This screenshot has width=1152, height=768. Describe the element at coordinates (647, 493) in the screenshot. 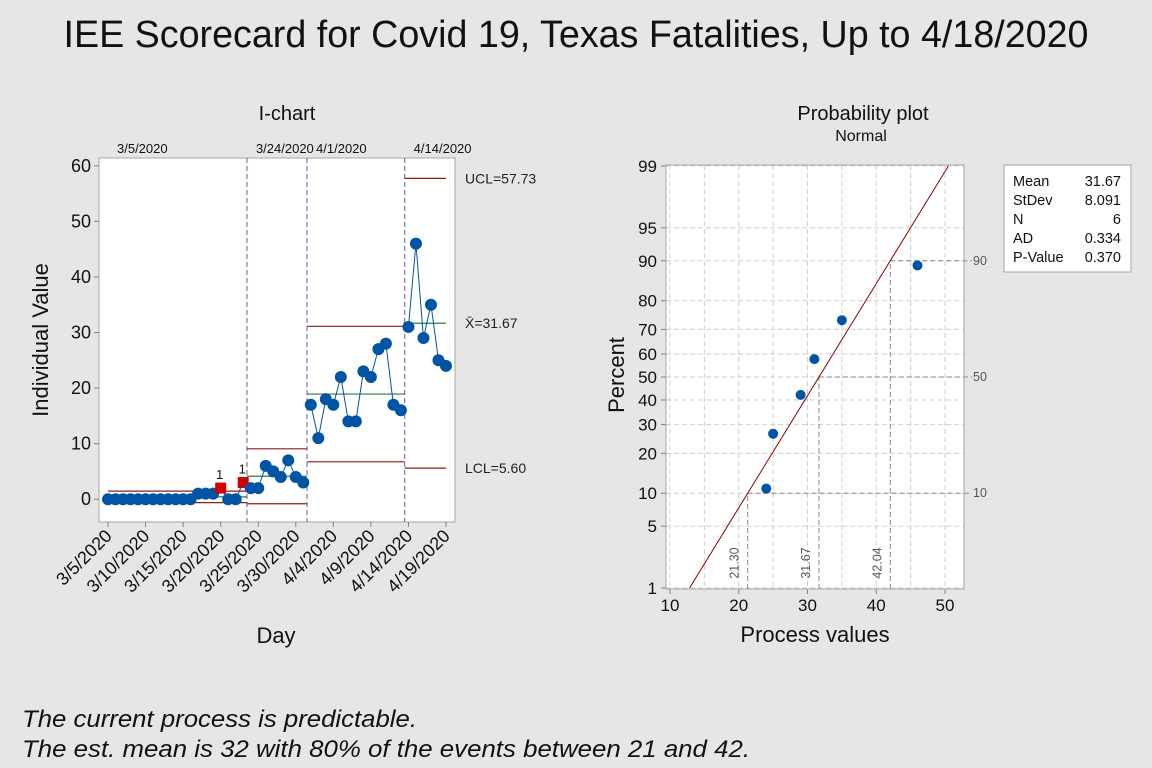

I see `probplot-y-tick-label: 10` at that location.